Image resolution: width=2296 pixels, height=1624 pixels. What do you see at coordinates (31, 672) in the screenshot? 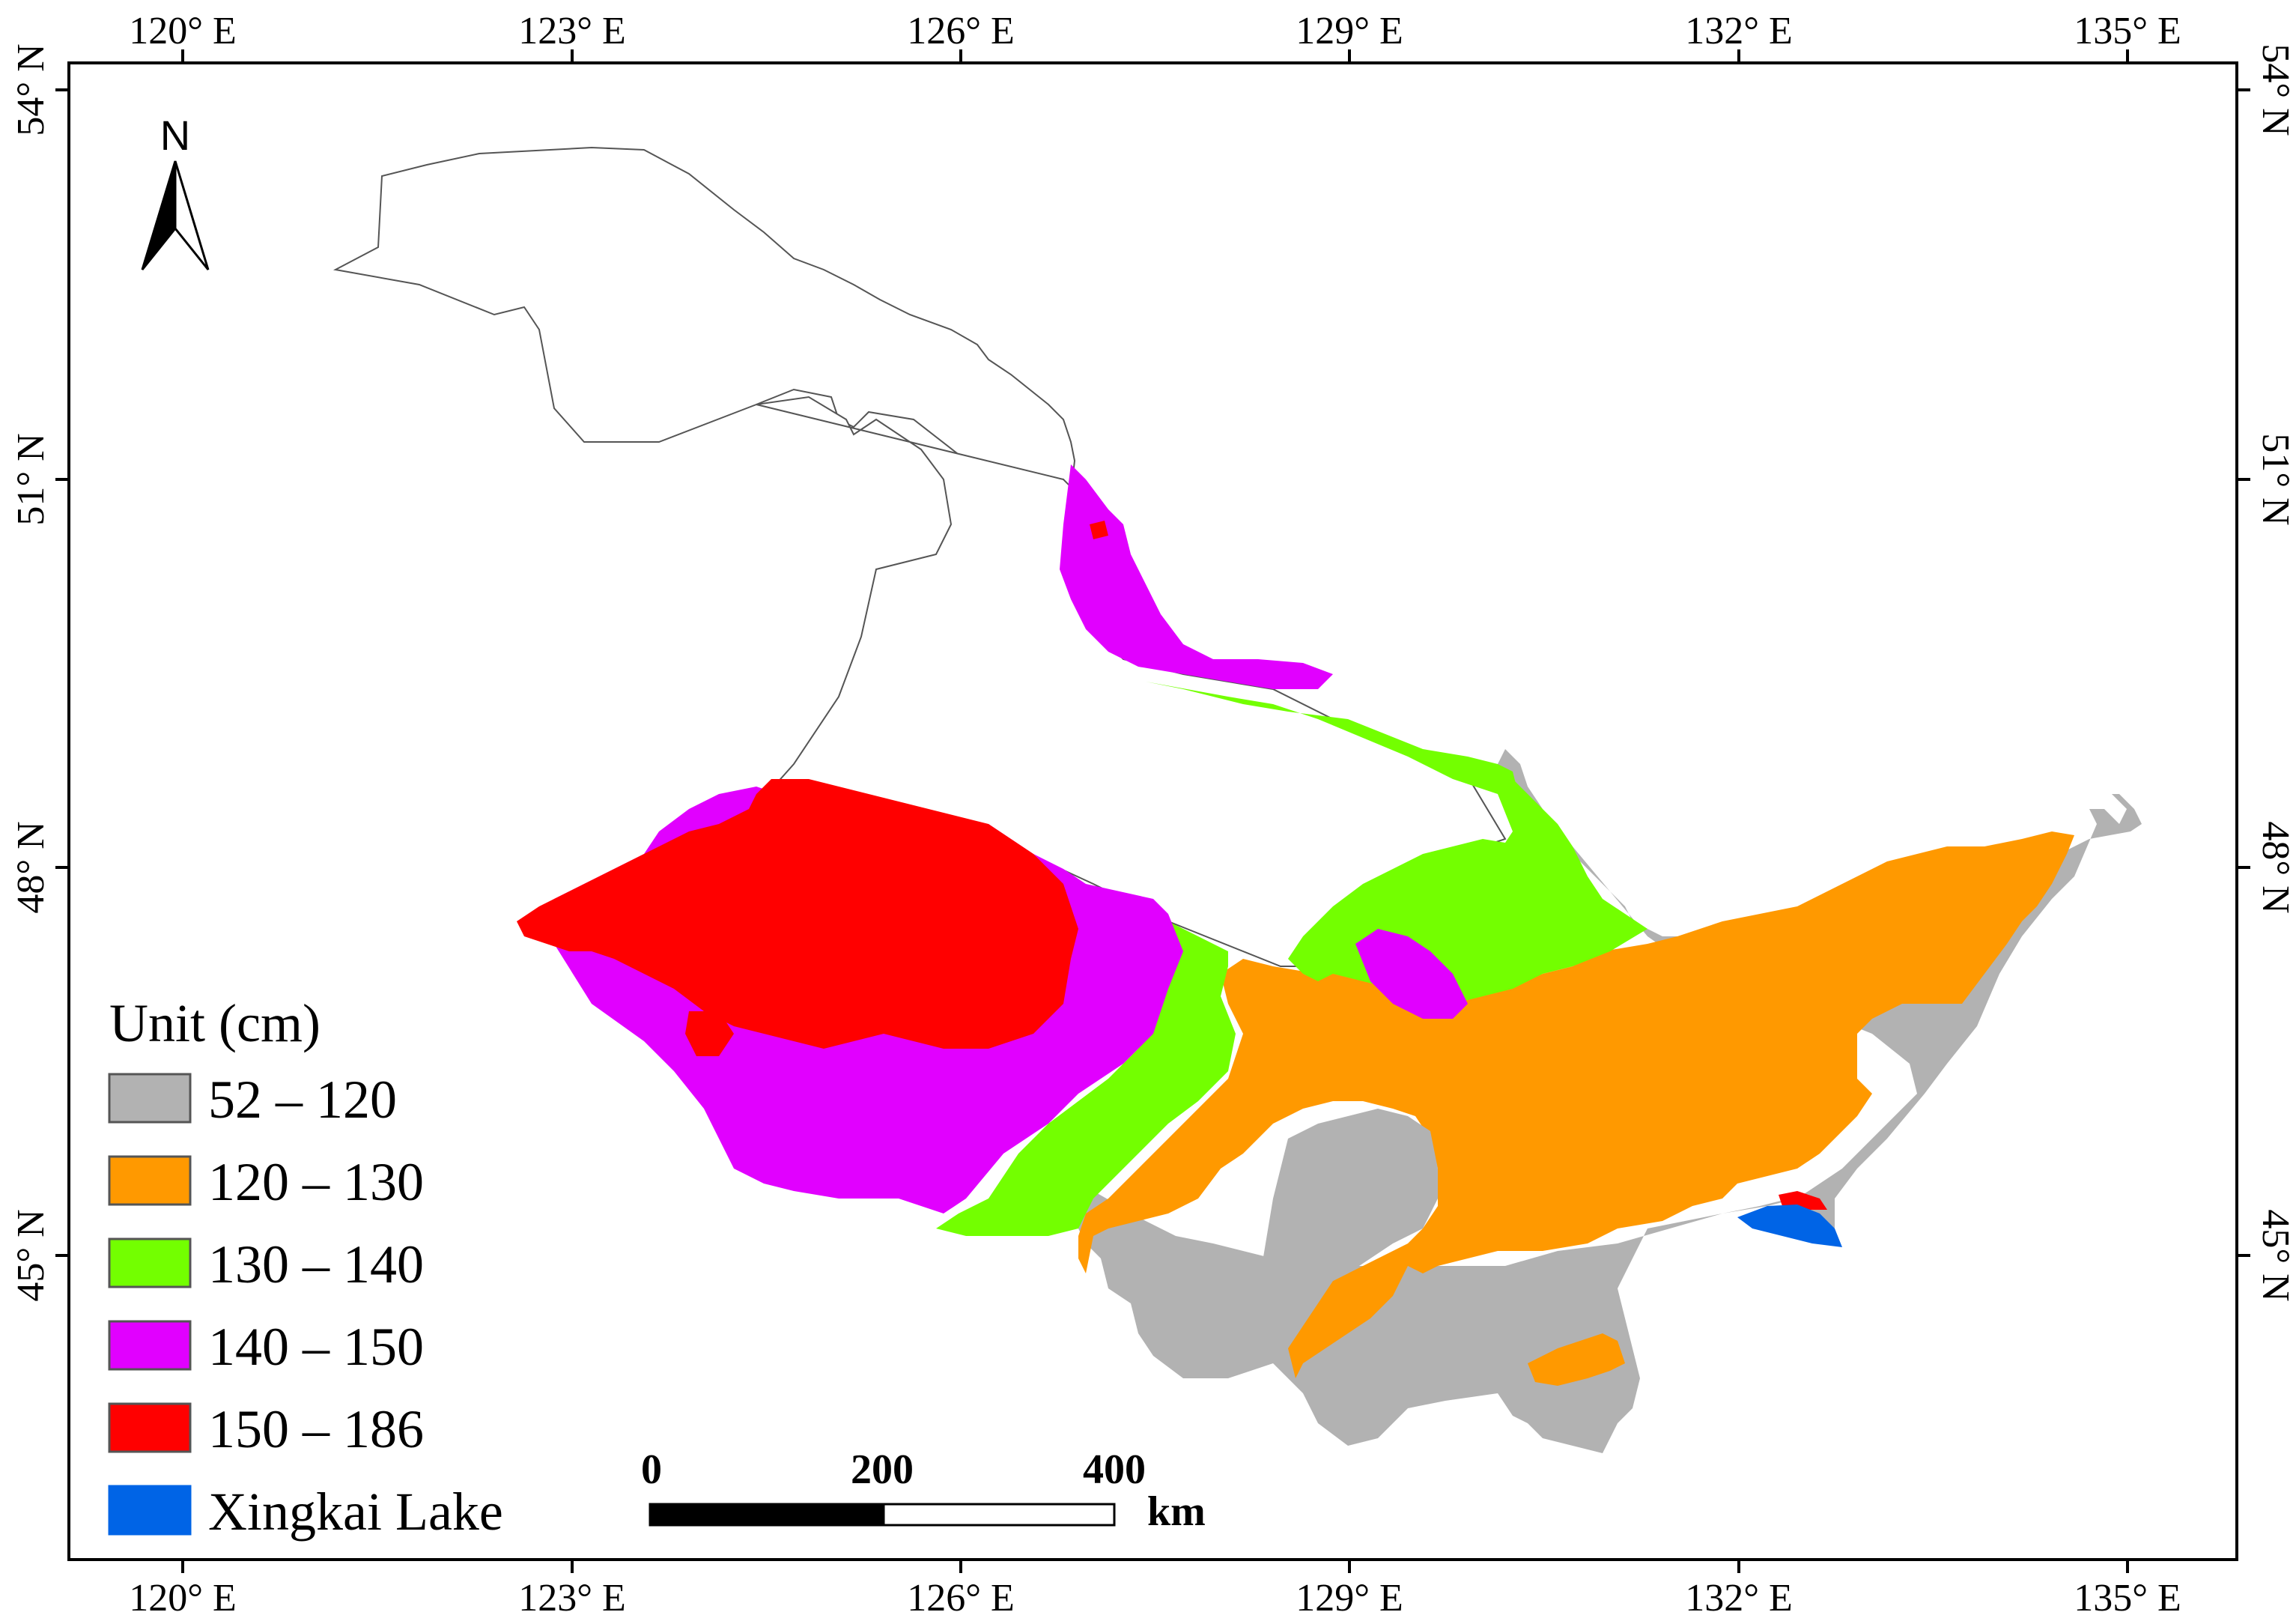
I see `lat-labels-left: 54° N 51° N 48° N 45° N` at bounding box center [31, 672].